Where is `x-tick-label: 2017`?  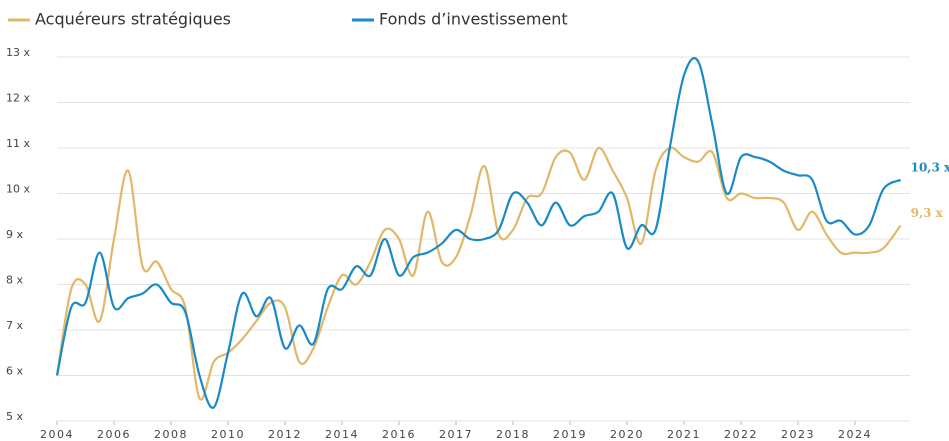 x-tick-label: 2017 is located at coordinates (456, 434).